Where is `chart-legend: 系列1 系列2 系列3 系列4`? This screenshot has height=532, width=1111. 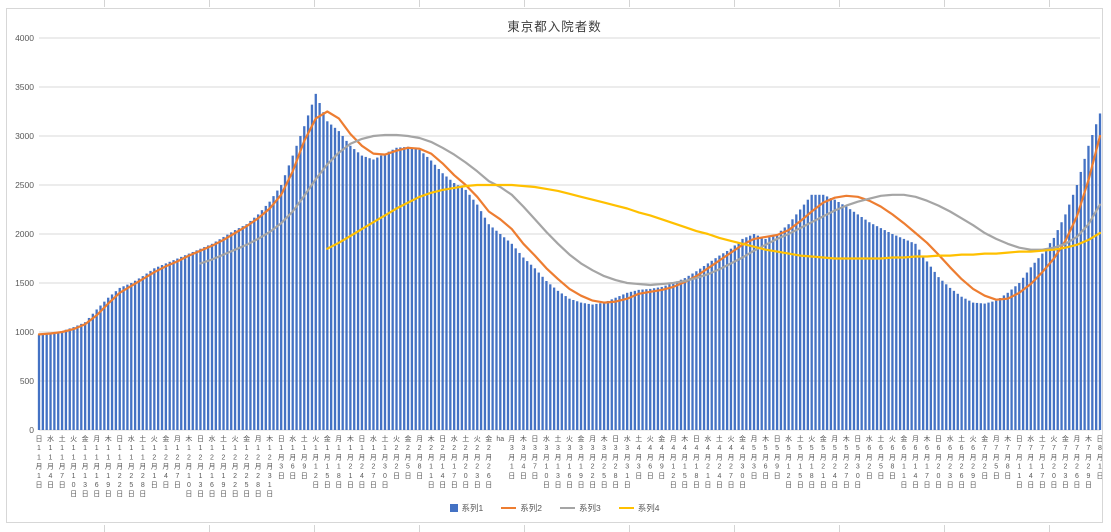 chart-legend: 系列1 系列2 系列3 系列4 is located at coordinates (554, 508).